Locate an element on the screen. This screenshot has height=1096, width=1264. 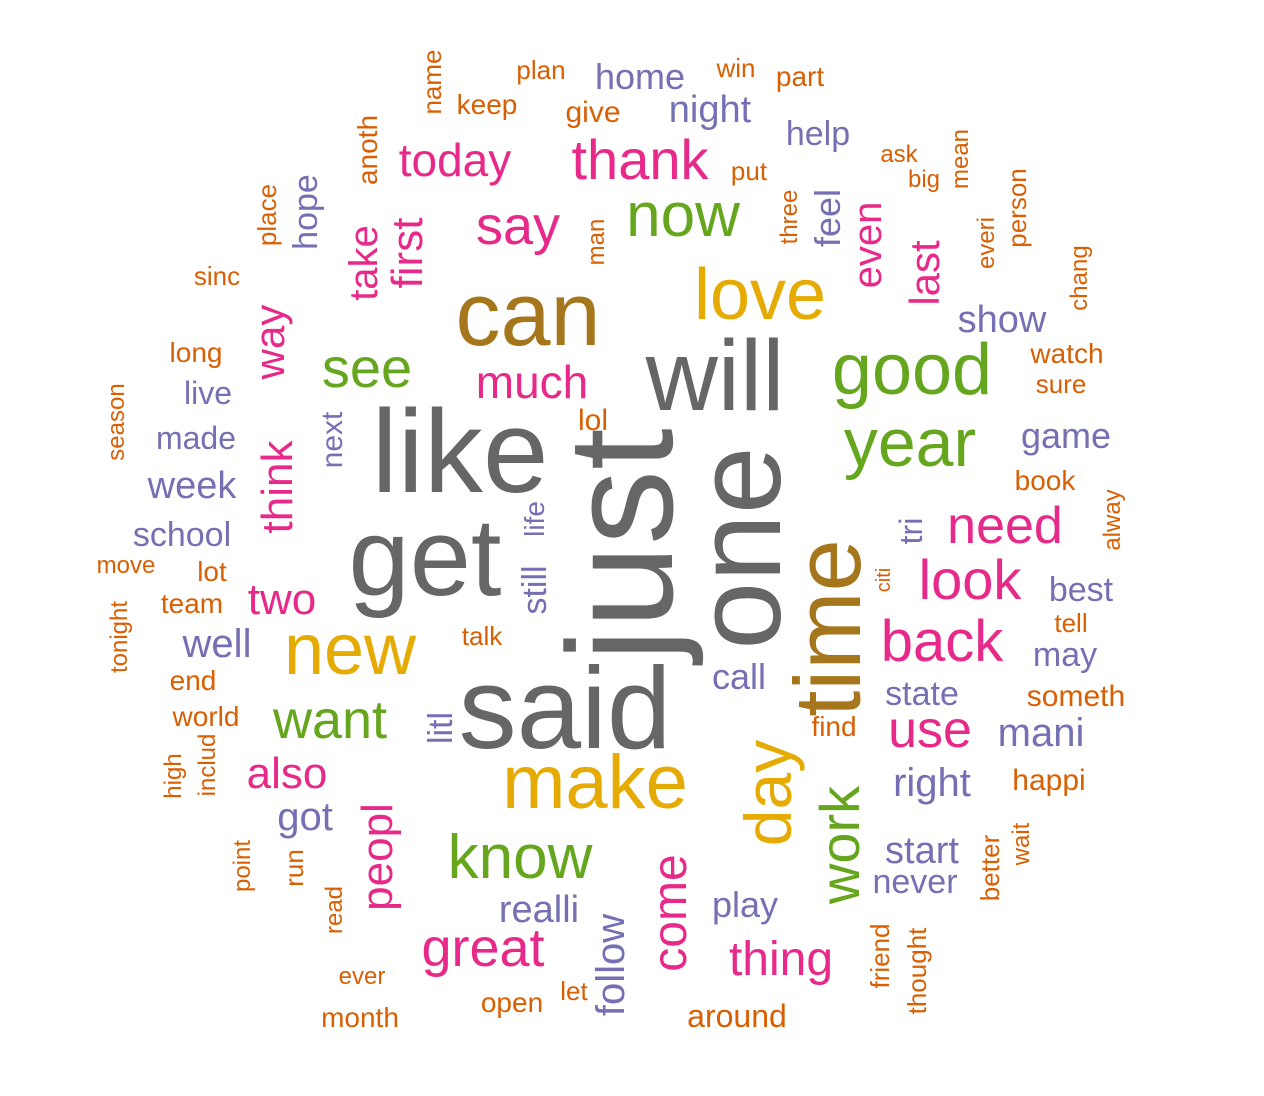
word-someth: someth is located at coordinates (1076, 696).